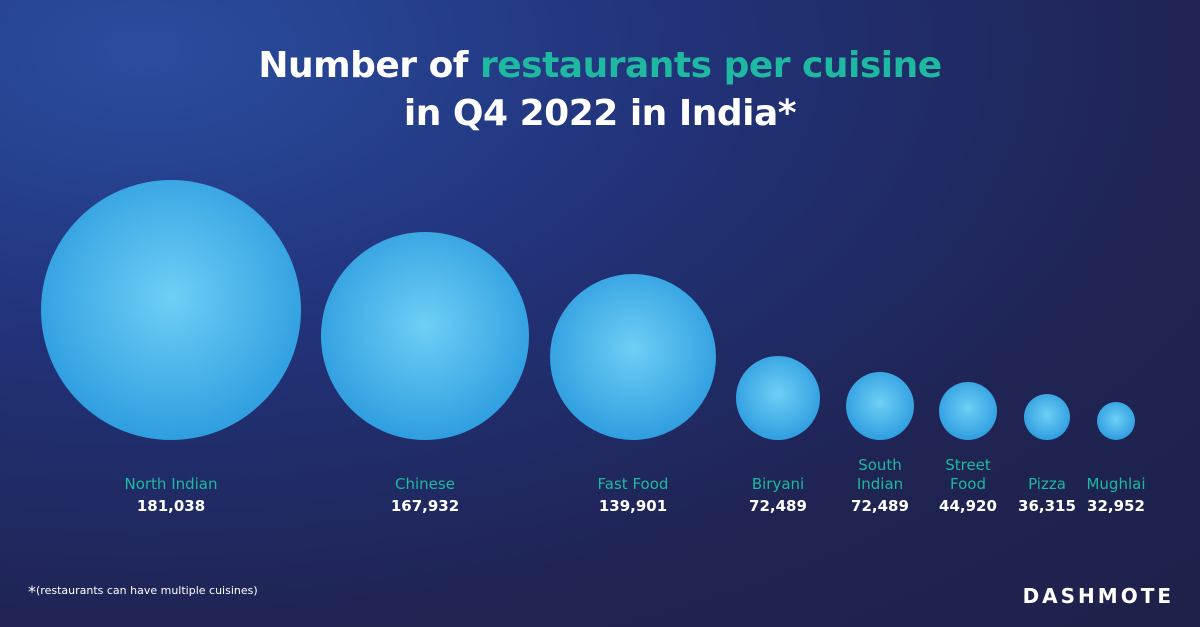  Describe the element at coordinates (968, 506) in the screenshot. I see `value-label: 44,920` at that location.